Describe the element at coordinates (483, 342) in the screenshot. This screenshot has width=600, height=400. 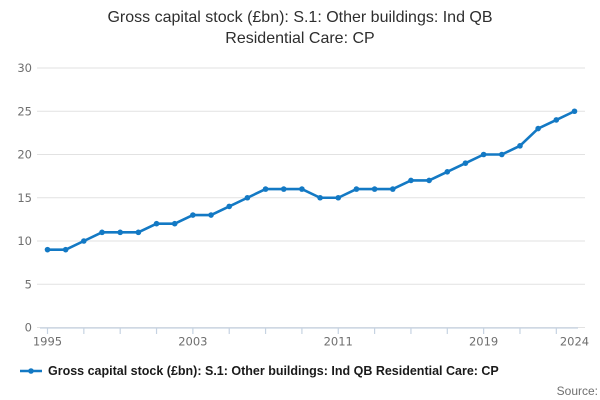
I see `x-tick-label: 2019` at that location.